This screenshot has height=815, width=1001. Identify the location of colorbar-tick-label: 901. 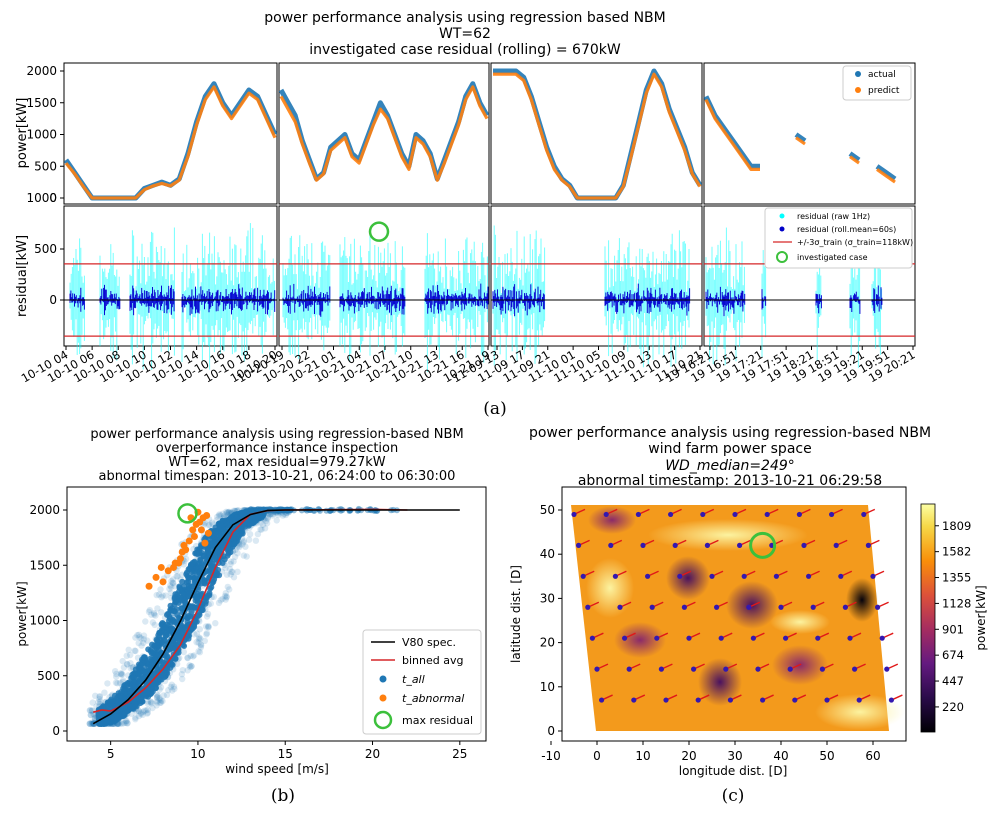
(953, 629).